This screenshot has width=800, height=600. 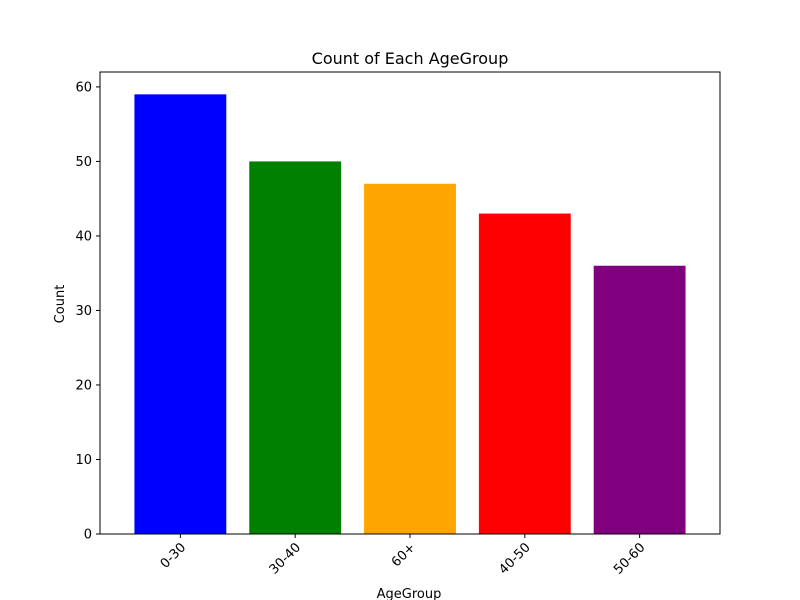 What do you see at coordinates (173, 555) in the screenshot?
I see `x-tick-label: 0-30` at bounding box center [173, 555].